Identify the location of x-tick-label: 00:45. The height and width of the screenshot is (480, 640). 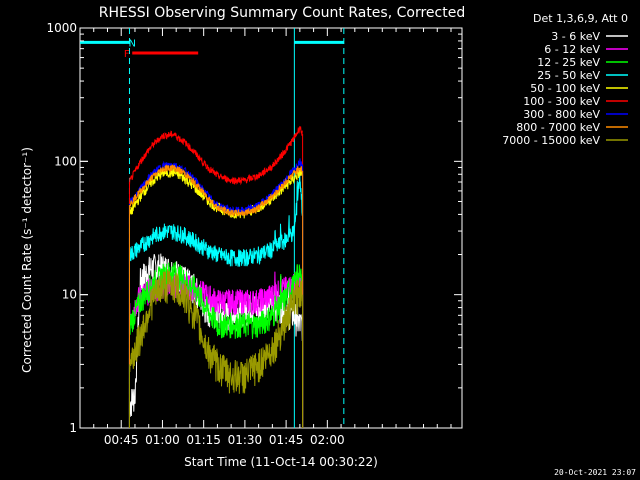
(121, 440).